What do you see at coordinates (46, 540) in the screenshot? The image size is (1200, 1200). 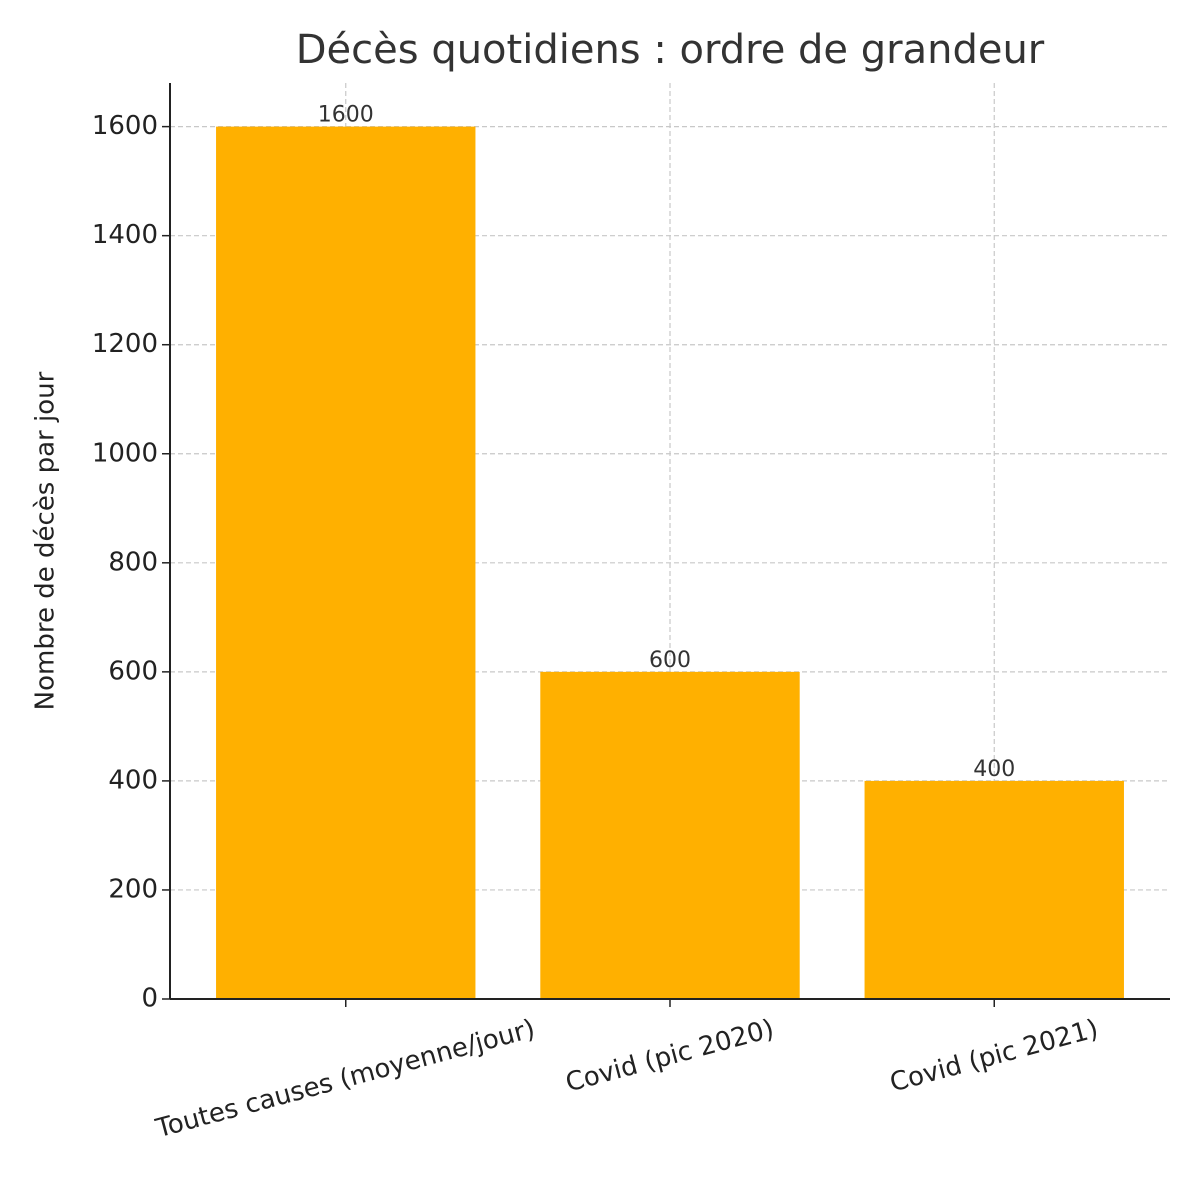 I see `y-axis-label: Nombre de décès par jour` at bounding box center [46, 540].